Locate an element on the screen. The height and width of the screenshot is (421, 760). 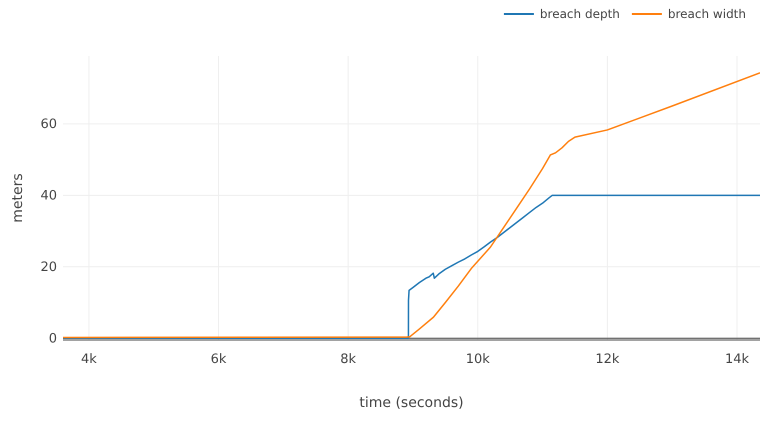
x-tick-label: 10k is located at coordinates (478, 360).